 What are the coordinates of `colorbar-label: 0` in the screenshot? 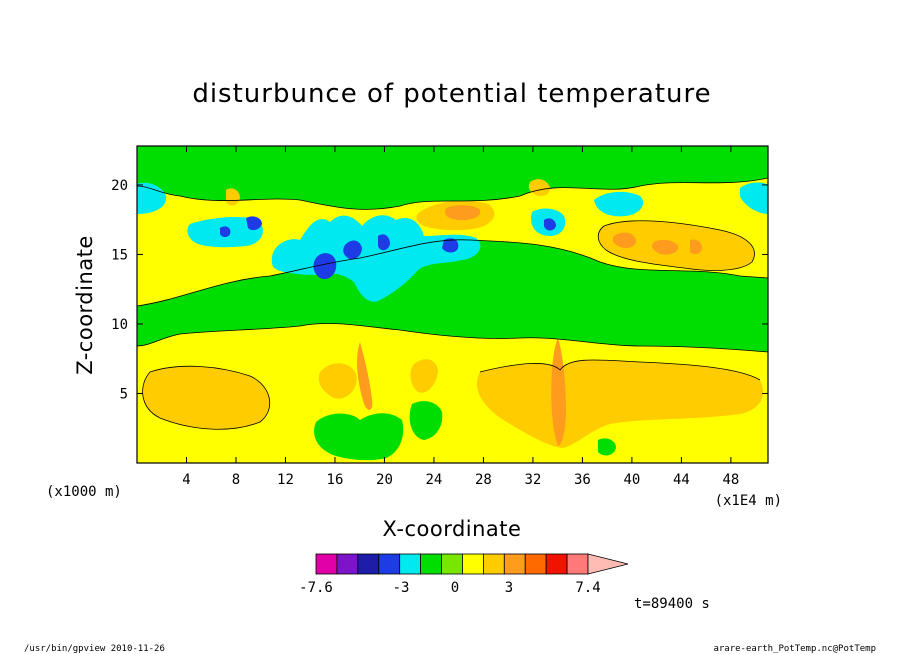 It's located at (455, 588).